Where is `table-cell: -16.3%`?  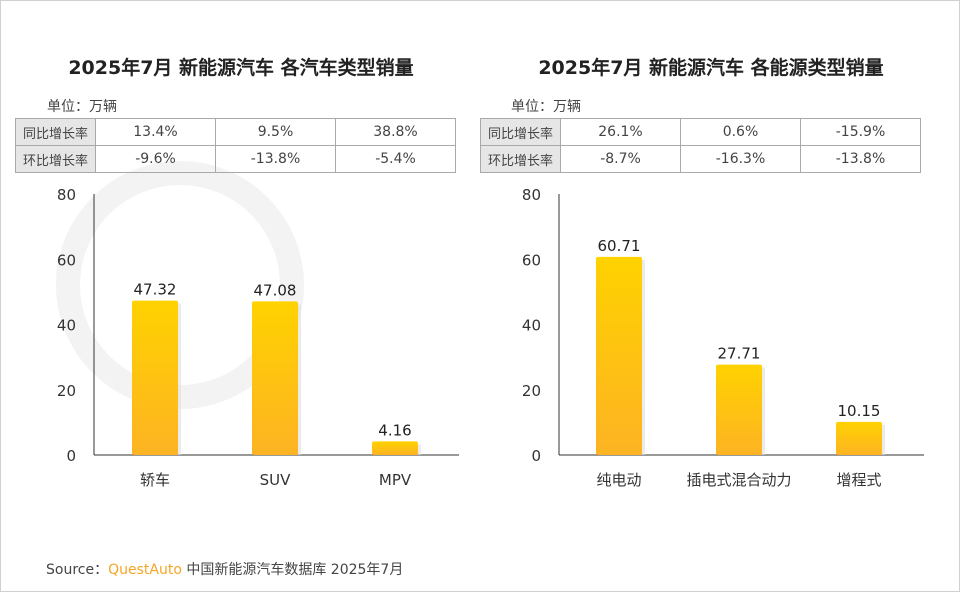
table-cell: -16.3% is located at coordinates (740, 159).